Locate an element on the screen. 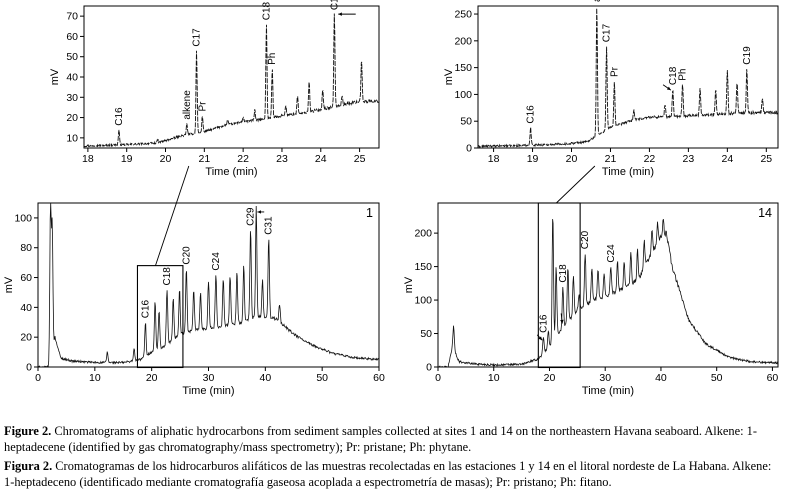 This screenshot has height=492, width=787. y-tick-label: 10 is located at coordinates (72, 138).